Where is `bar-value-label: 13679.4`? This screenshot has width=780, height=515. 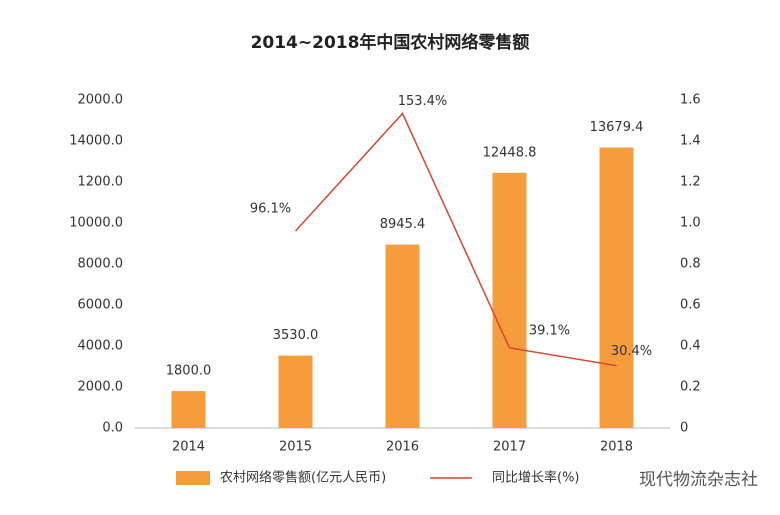 bar-value-label: 13679.4 is located at coordinates (617, 127).